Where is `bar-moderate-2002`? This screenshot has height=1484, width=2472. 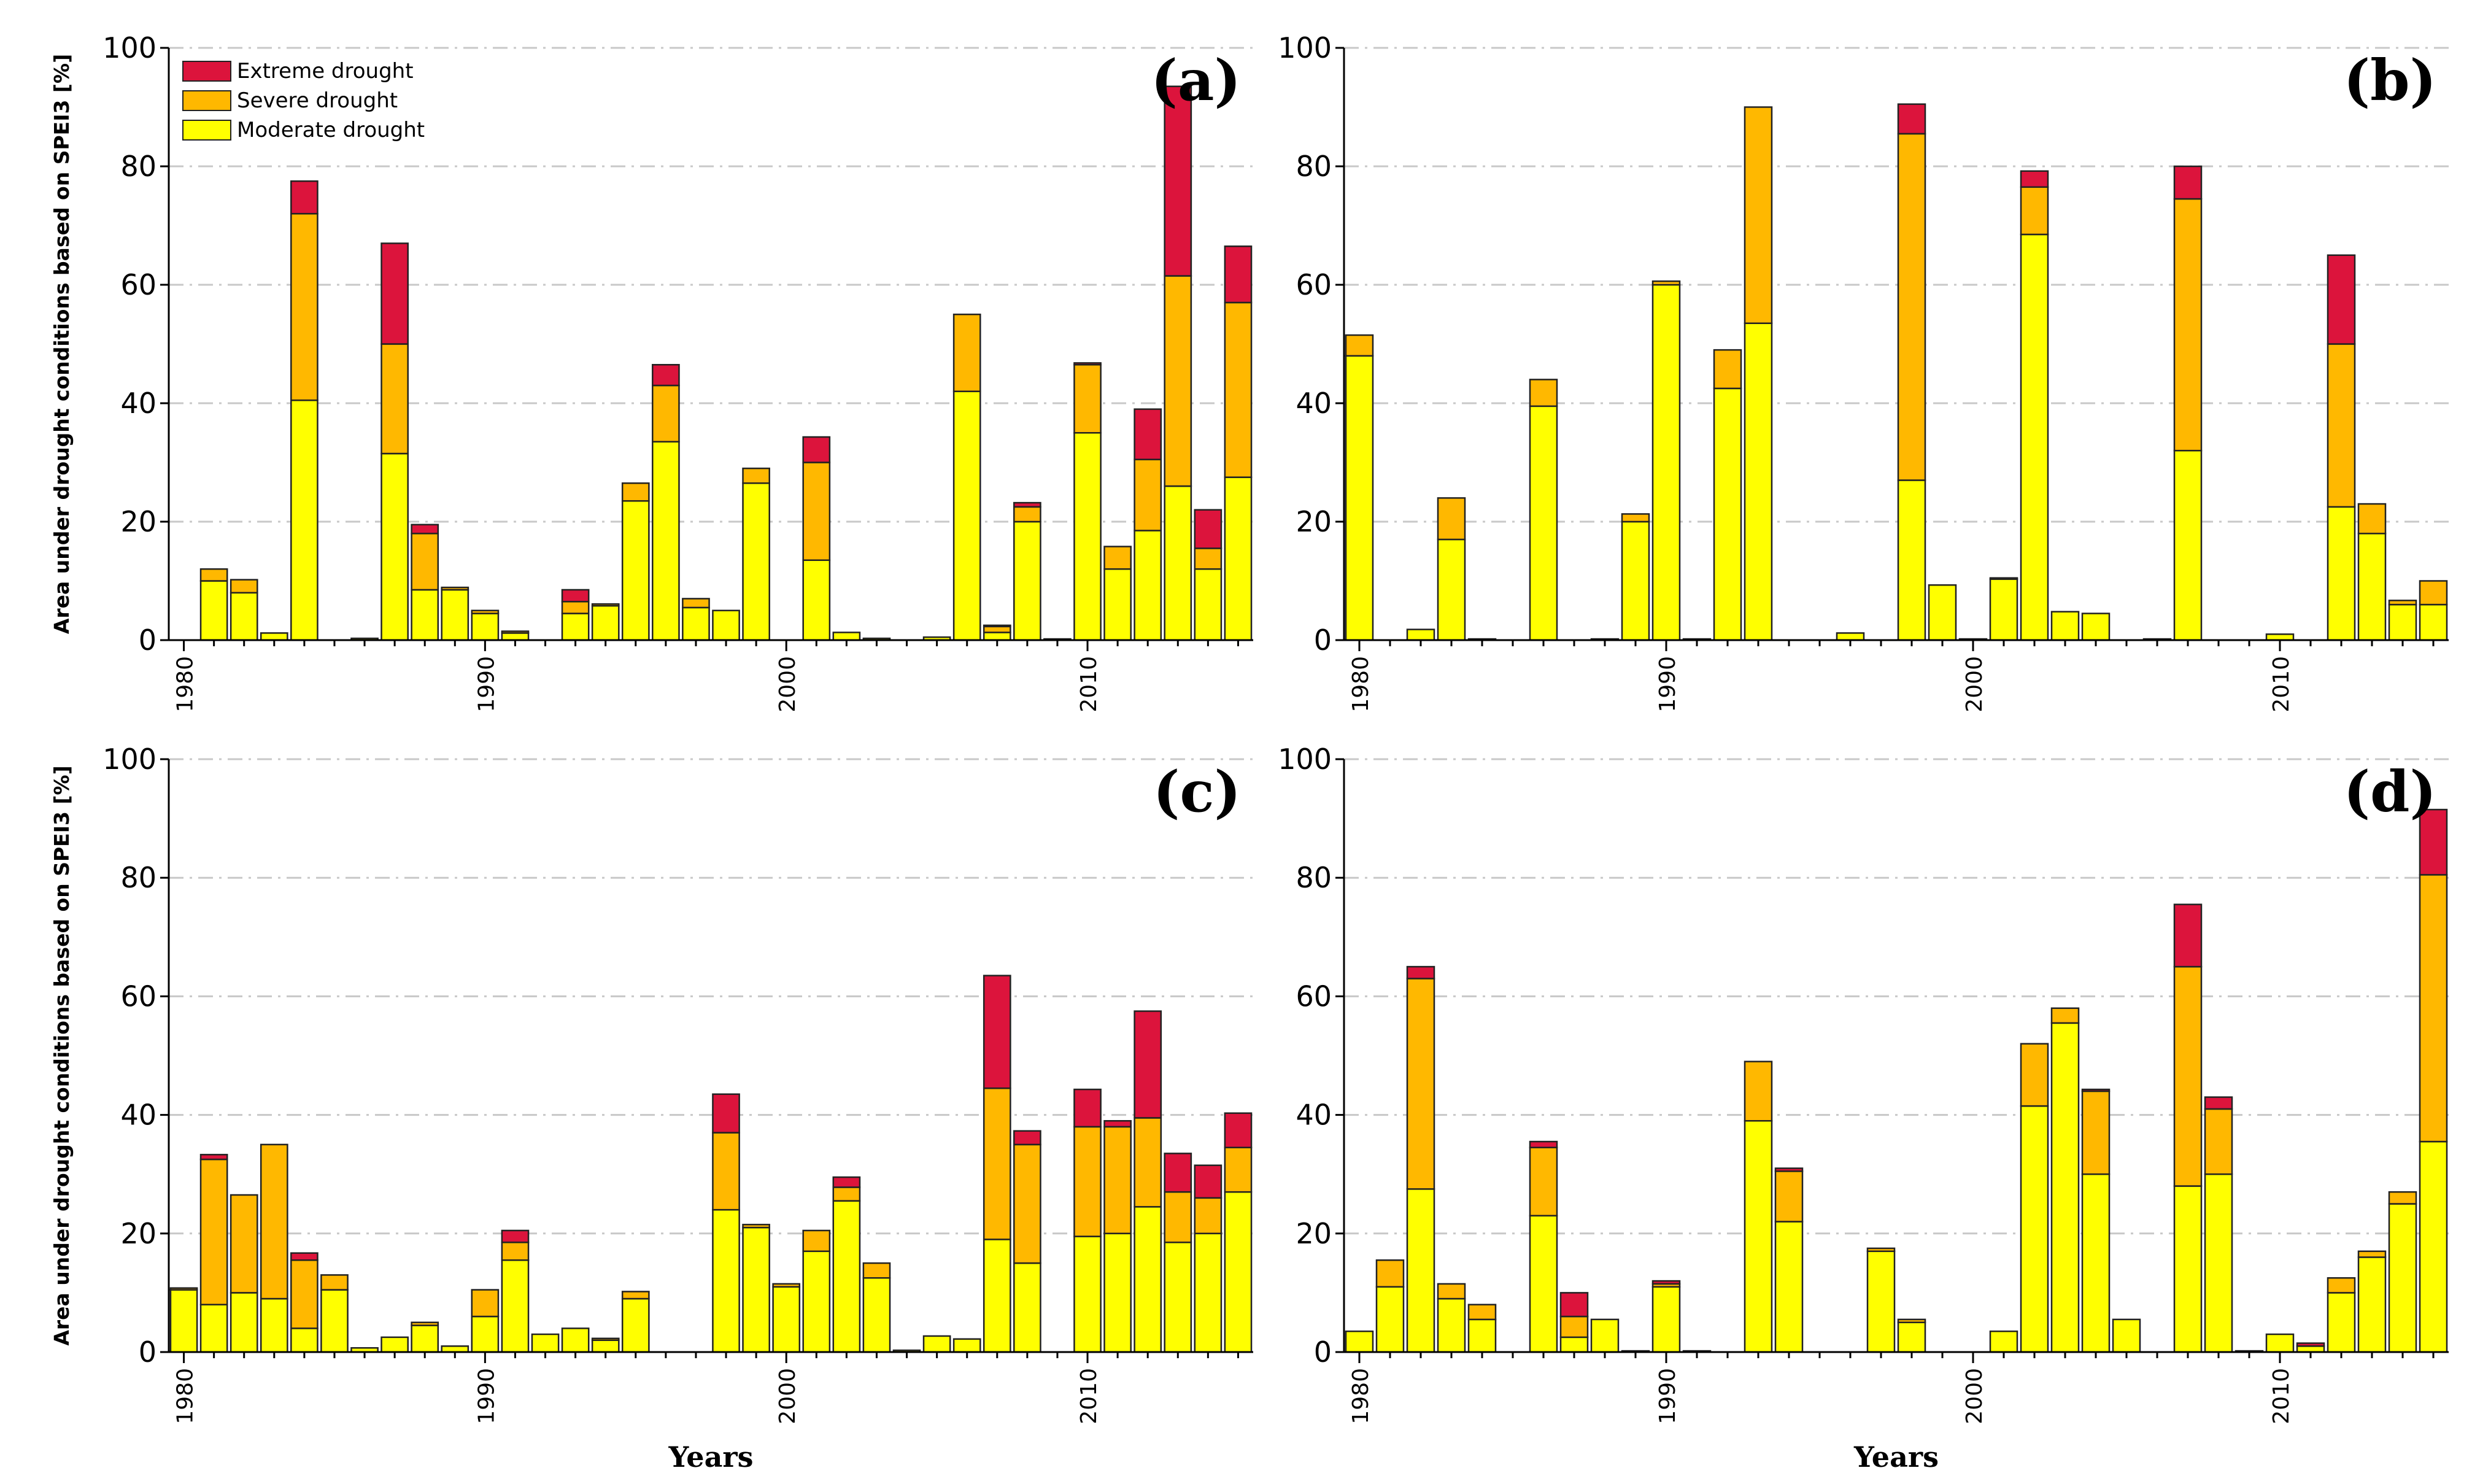
bar-moderate-2002 is located at coordinates (2034, 1229).